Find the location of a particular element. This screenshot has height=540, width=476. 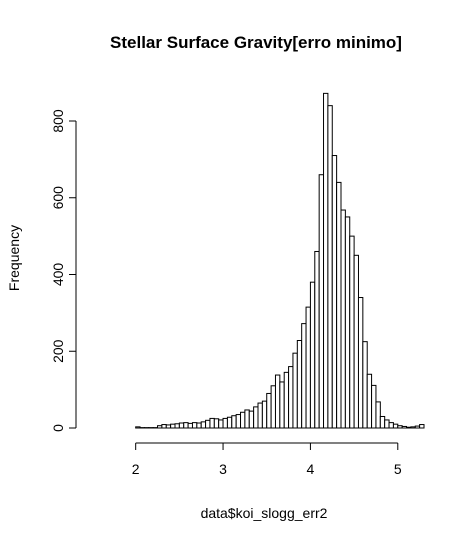

y-tick-label: 0 is located at coordinates (58, 428).